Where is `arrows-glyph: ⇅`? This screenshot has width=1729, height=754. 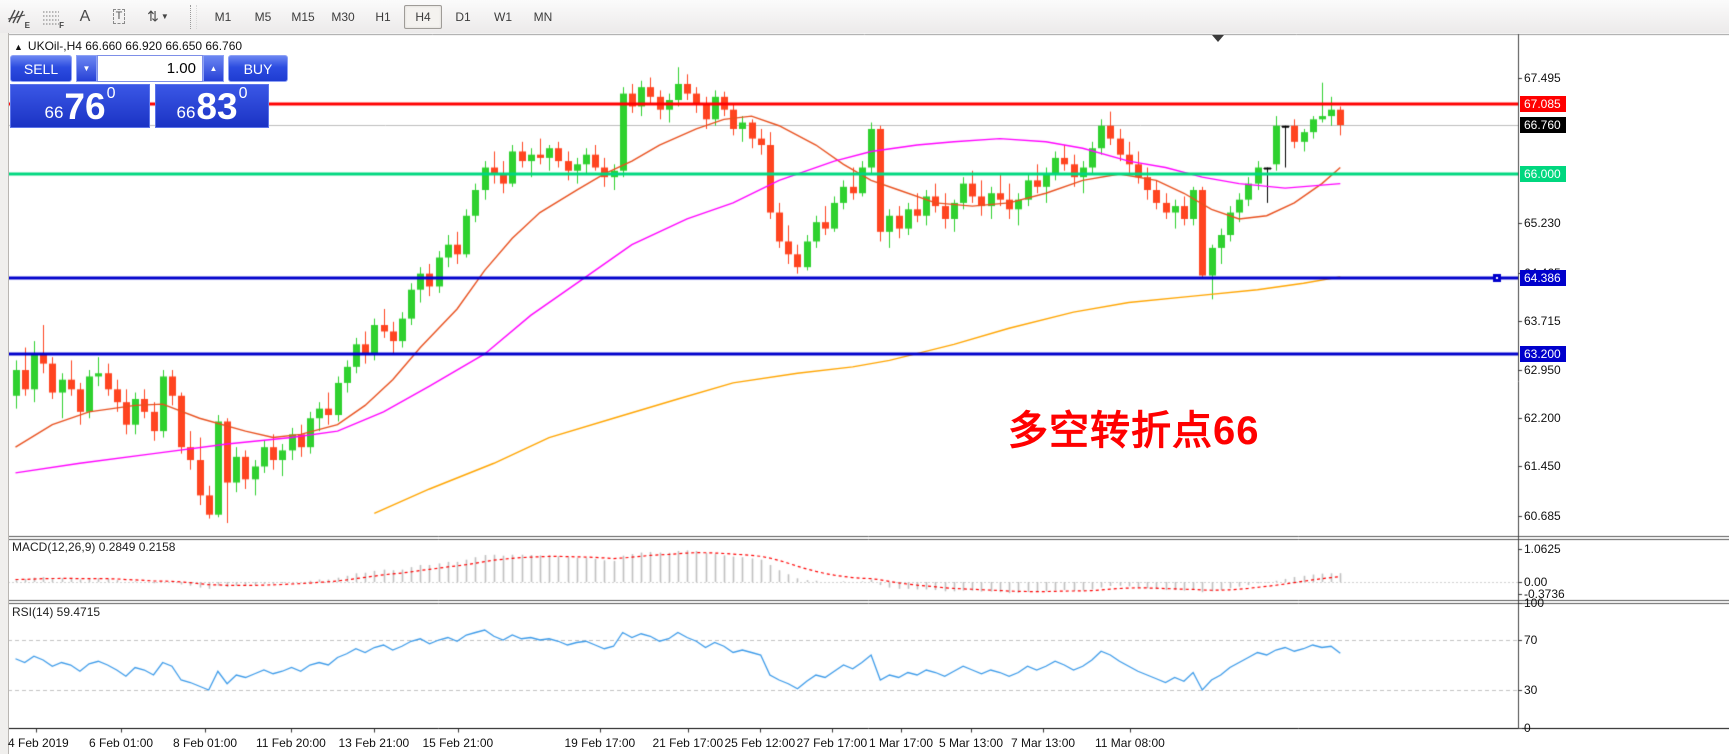 arrows-glyph: ⇅ is located at coordinates (153, 16).